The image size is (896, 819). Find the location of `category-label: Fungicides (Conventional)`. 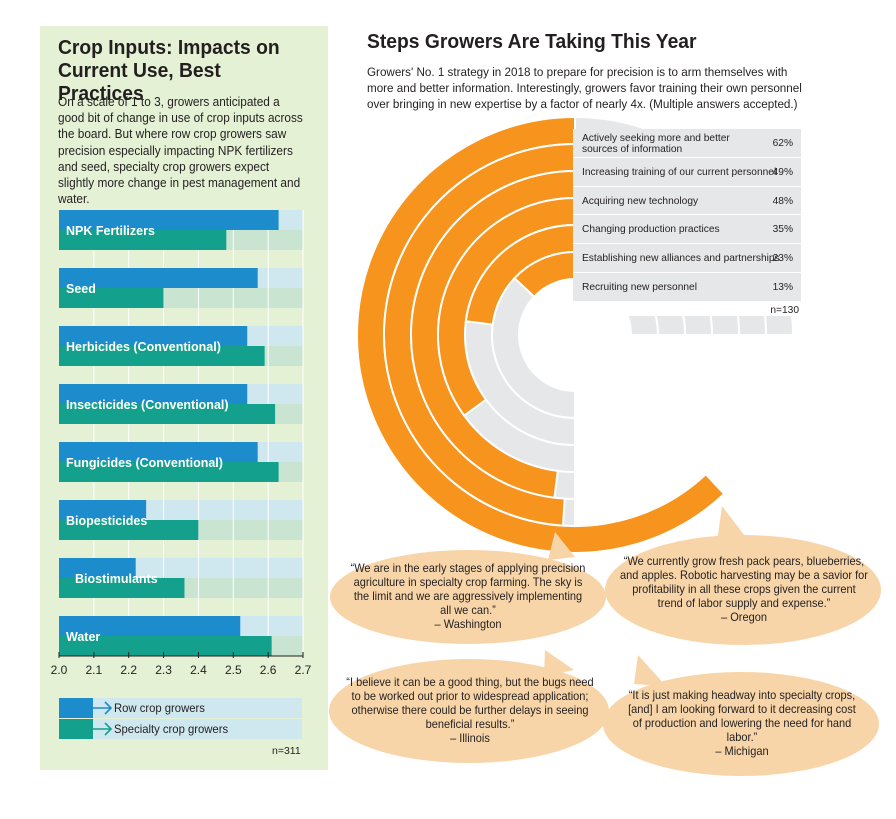

category-label: Fungicides (Conventional) is located at coordinates (144, 463).